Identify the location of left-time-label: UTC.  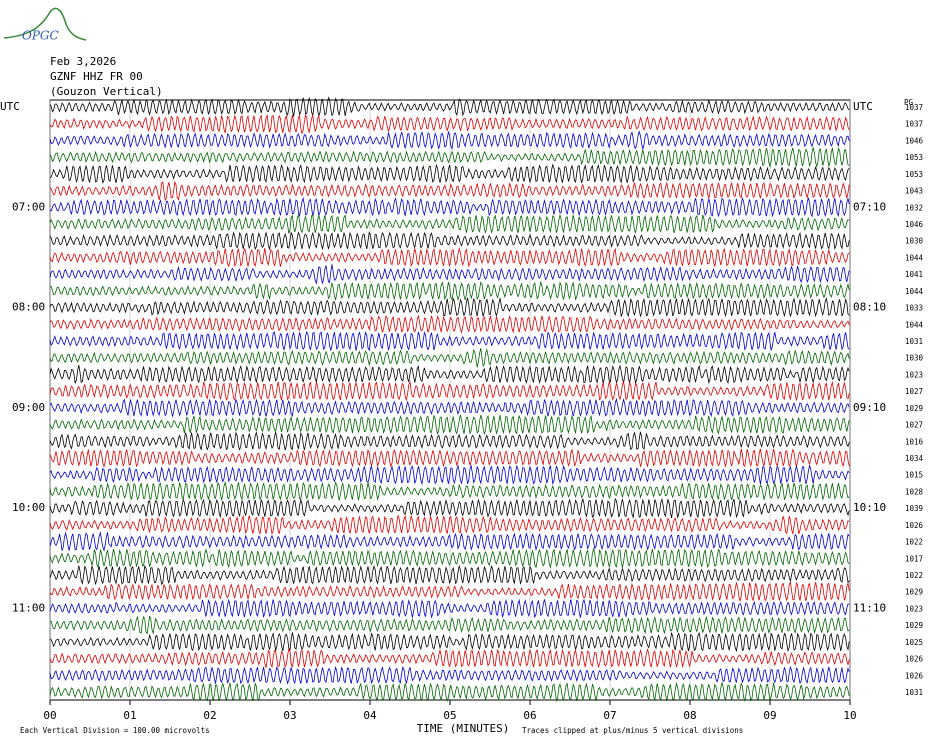
(10, 106).